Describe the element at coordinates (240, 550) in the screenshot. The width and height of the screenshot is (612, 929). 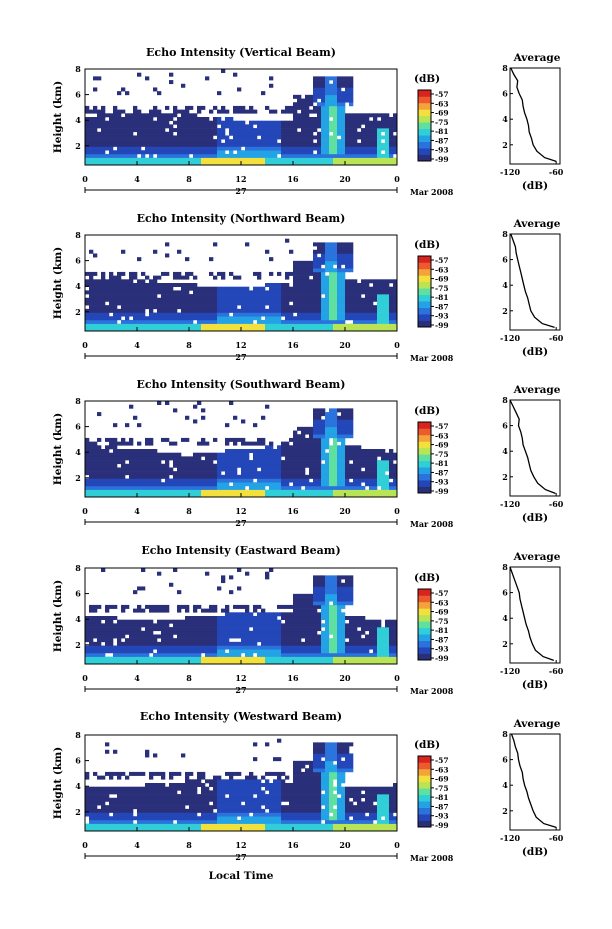
I see `panel-title: Echo Intensity (Eastward Beam)` at that location.